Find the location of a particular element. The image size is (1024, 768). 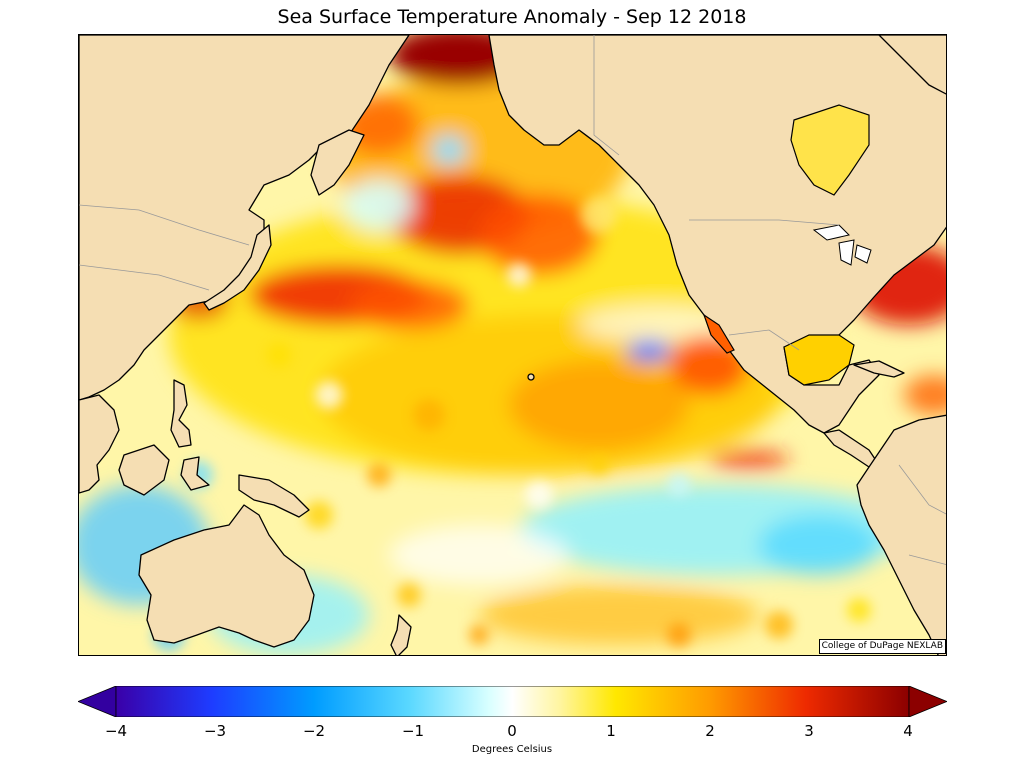

colorbar is located at coordinates (512, 701).